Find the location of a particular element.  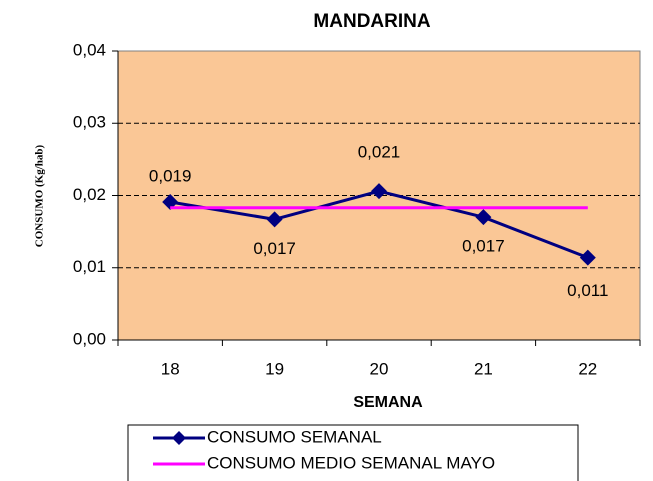

x-tick-label: 20 is located at coordinates (379, 368).